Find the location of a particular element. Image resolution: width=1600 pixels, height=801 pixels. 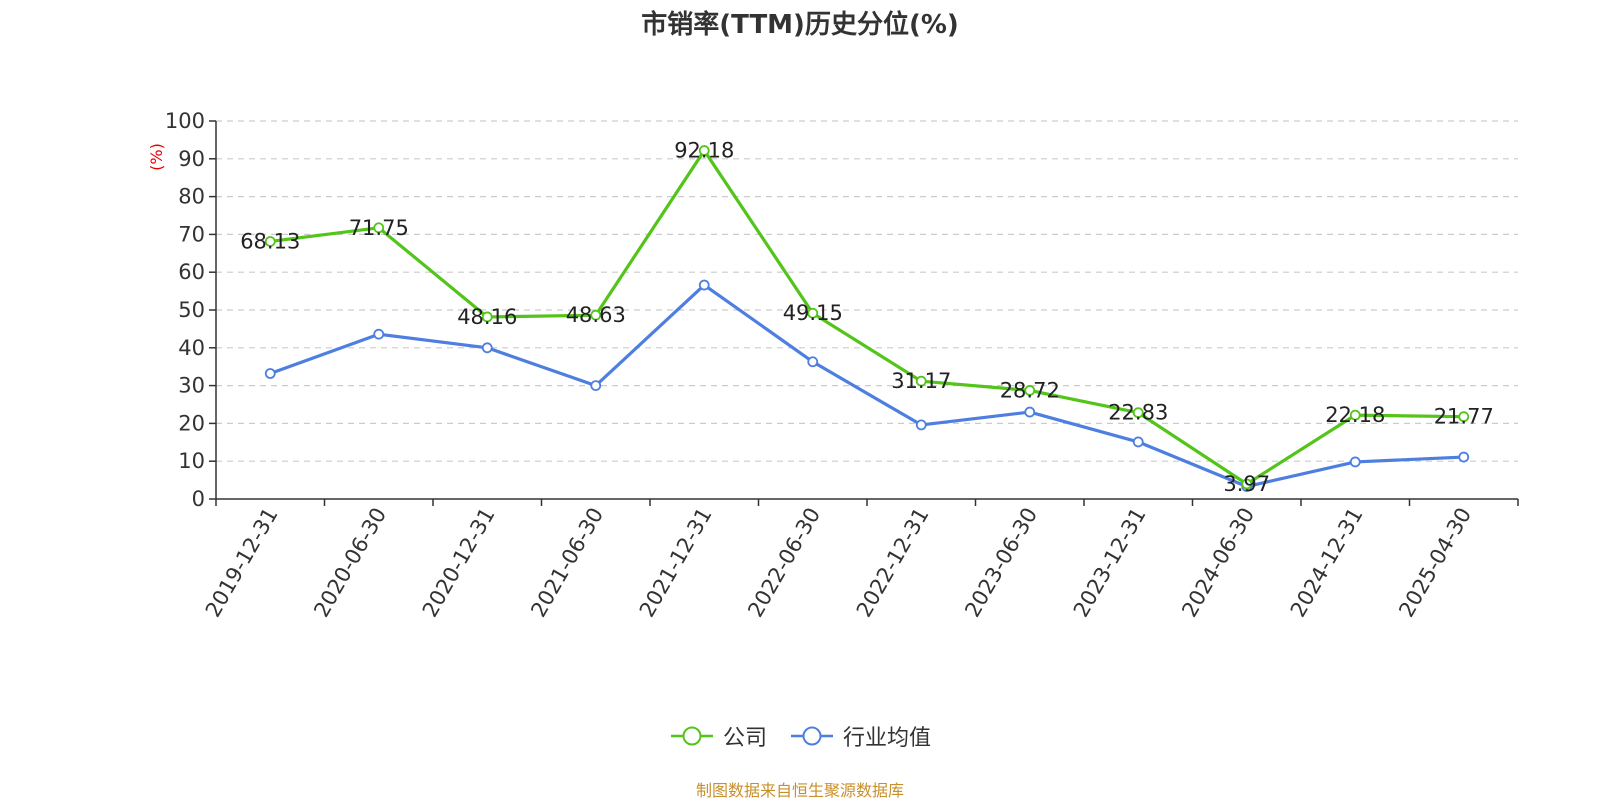

x-tick-label: 2025-04-30 is located at coordinates (1435, 563).